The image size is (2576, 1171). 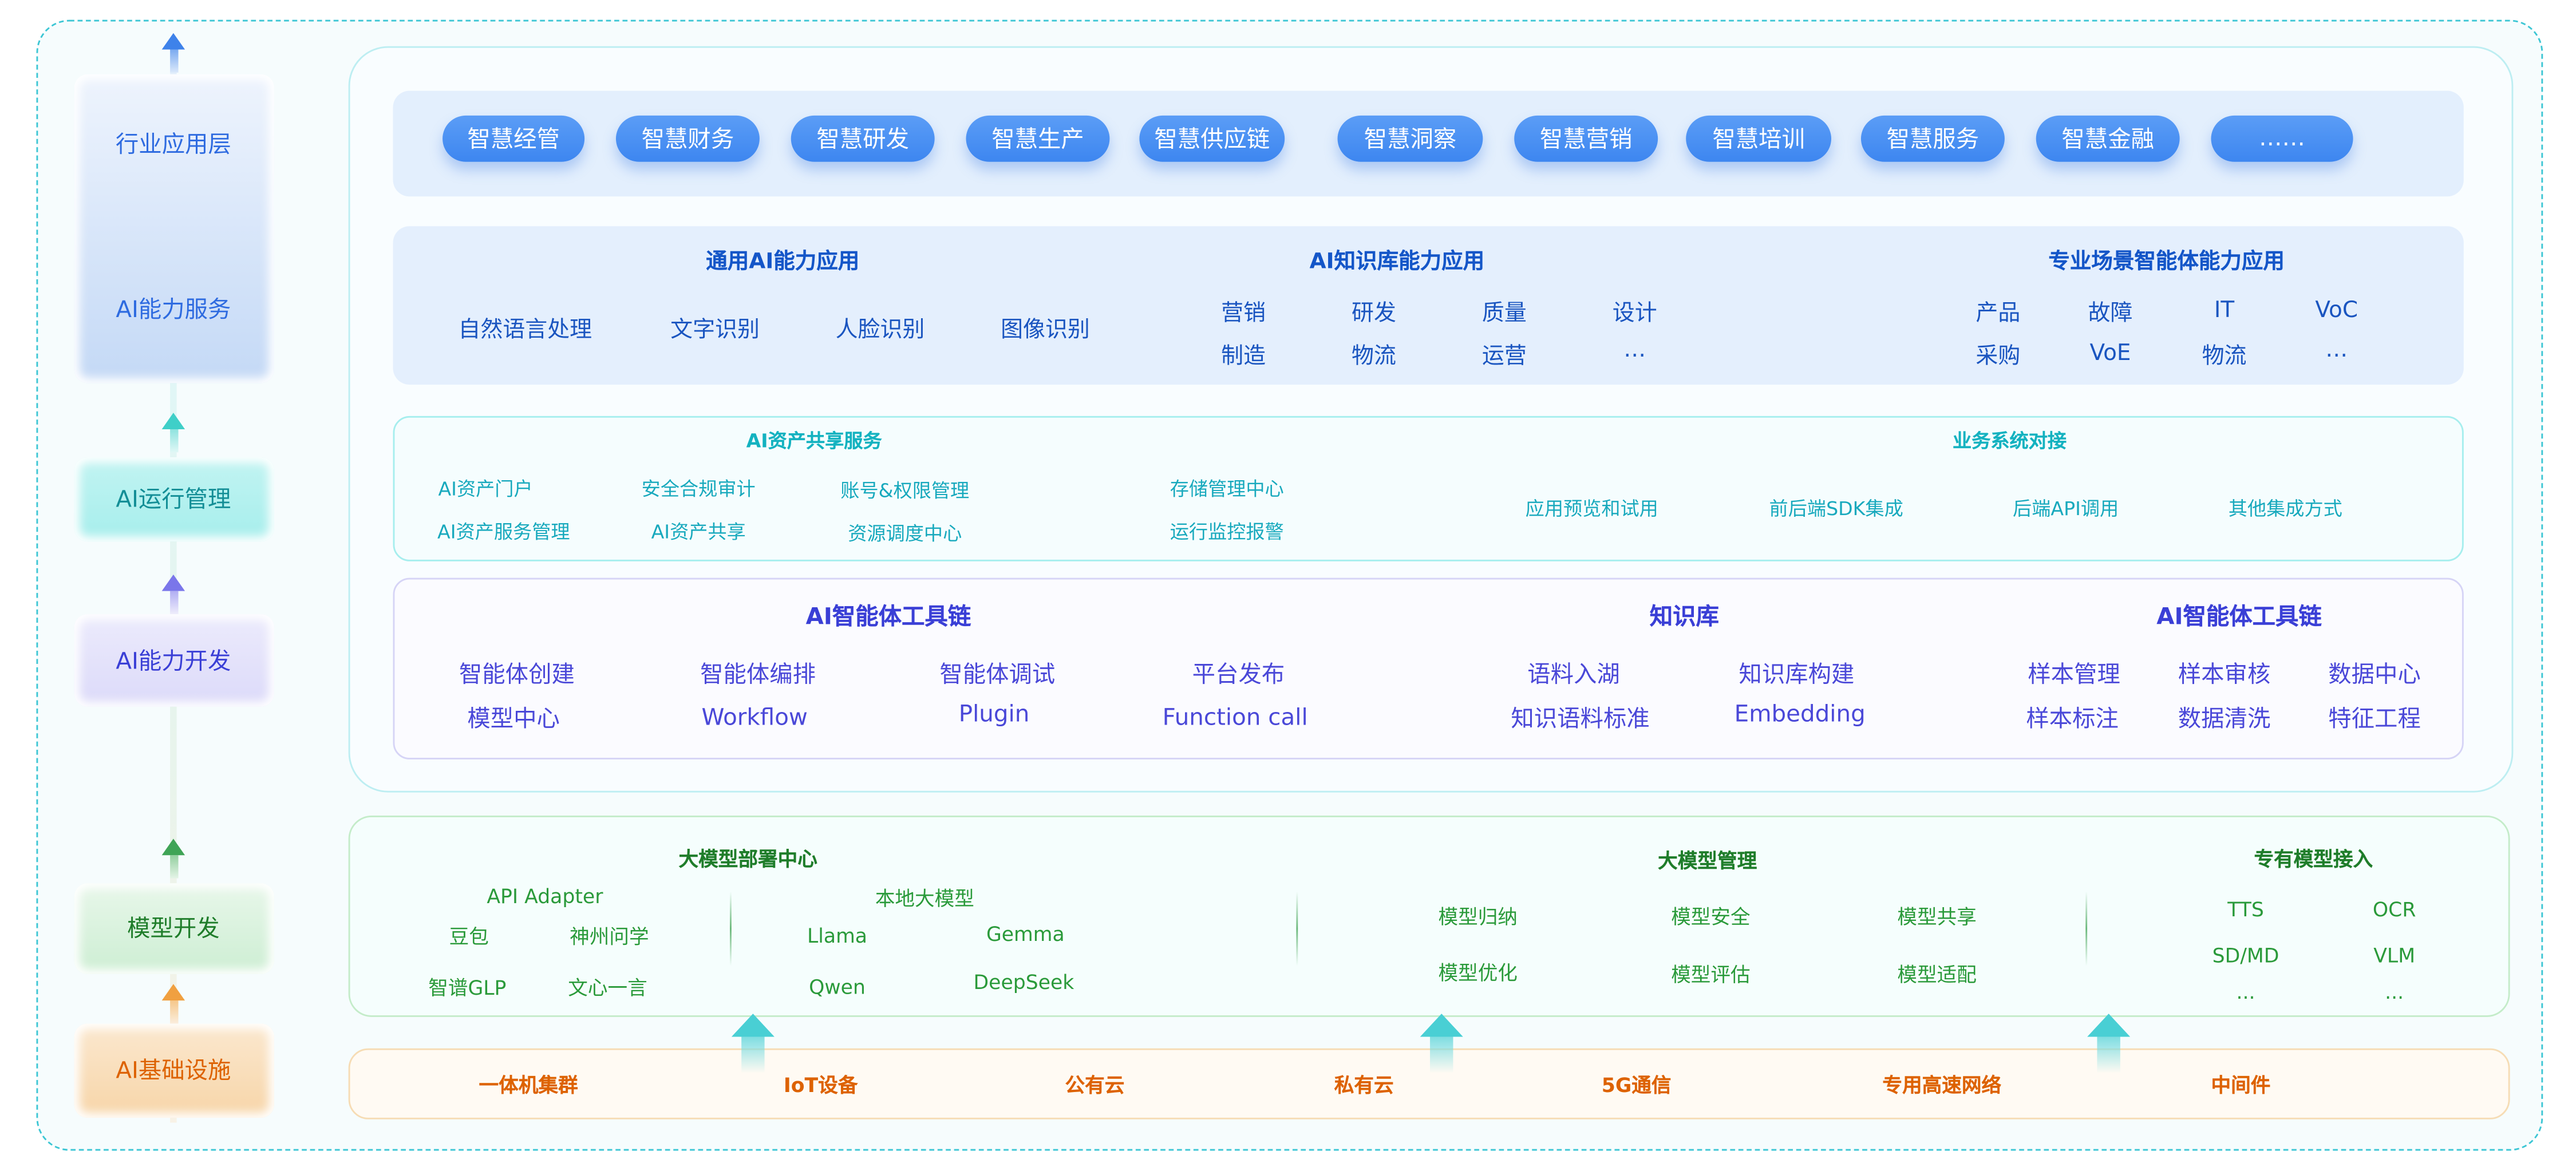 I want to click on deploy-center-title: 大模型部署中心, so click(x=747, y=859).